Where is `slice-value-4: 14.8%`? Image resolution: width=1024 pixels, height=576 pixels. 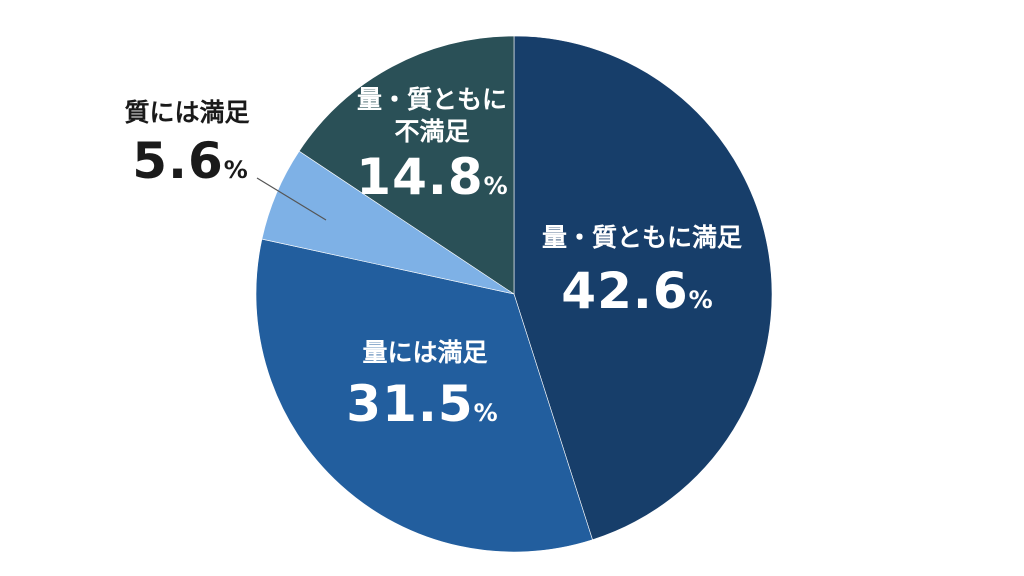
slice-value-4: 14.8% is located at coordinates (431, 177).